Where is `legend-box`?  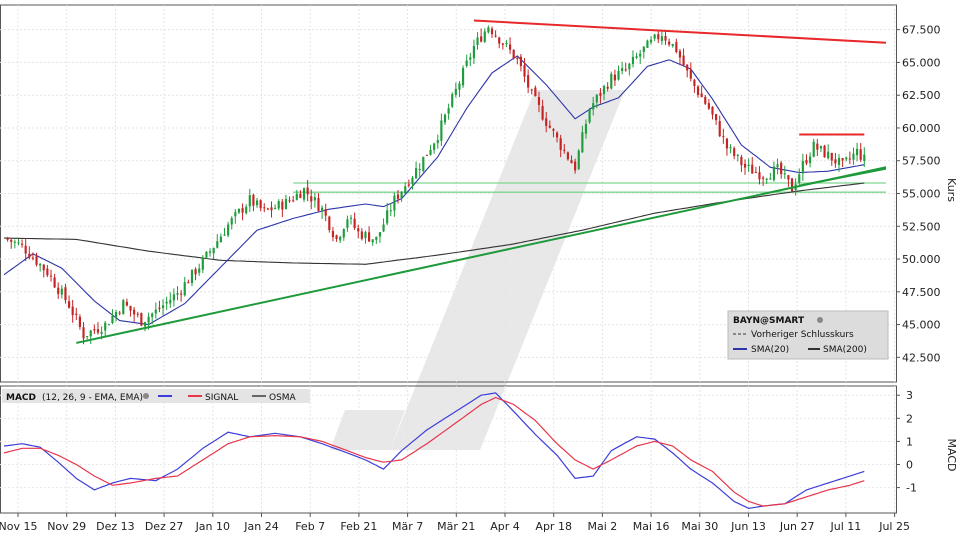
legend-box is located at coordinates (808, 335).